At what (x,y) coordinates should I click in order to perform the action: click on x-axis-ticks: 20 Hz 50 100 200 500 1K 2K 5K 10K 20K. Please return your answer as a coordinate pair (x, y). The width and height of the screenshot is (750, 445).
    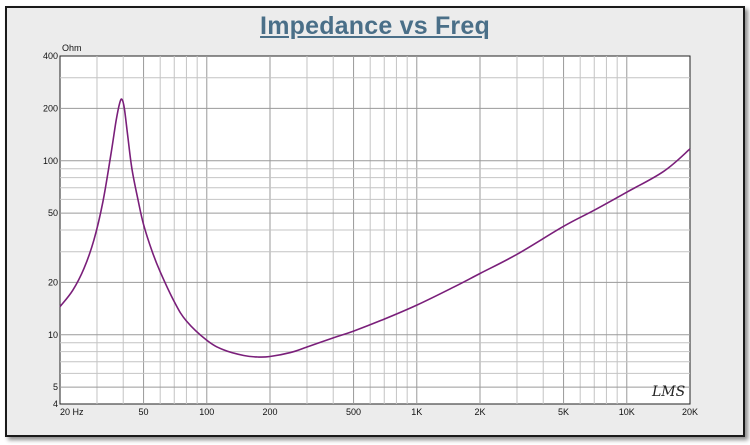
    Looking at the image, I should click on (379, 412).